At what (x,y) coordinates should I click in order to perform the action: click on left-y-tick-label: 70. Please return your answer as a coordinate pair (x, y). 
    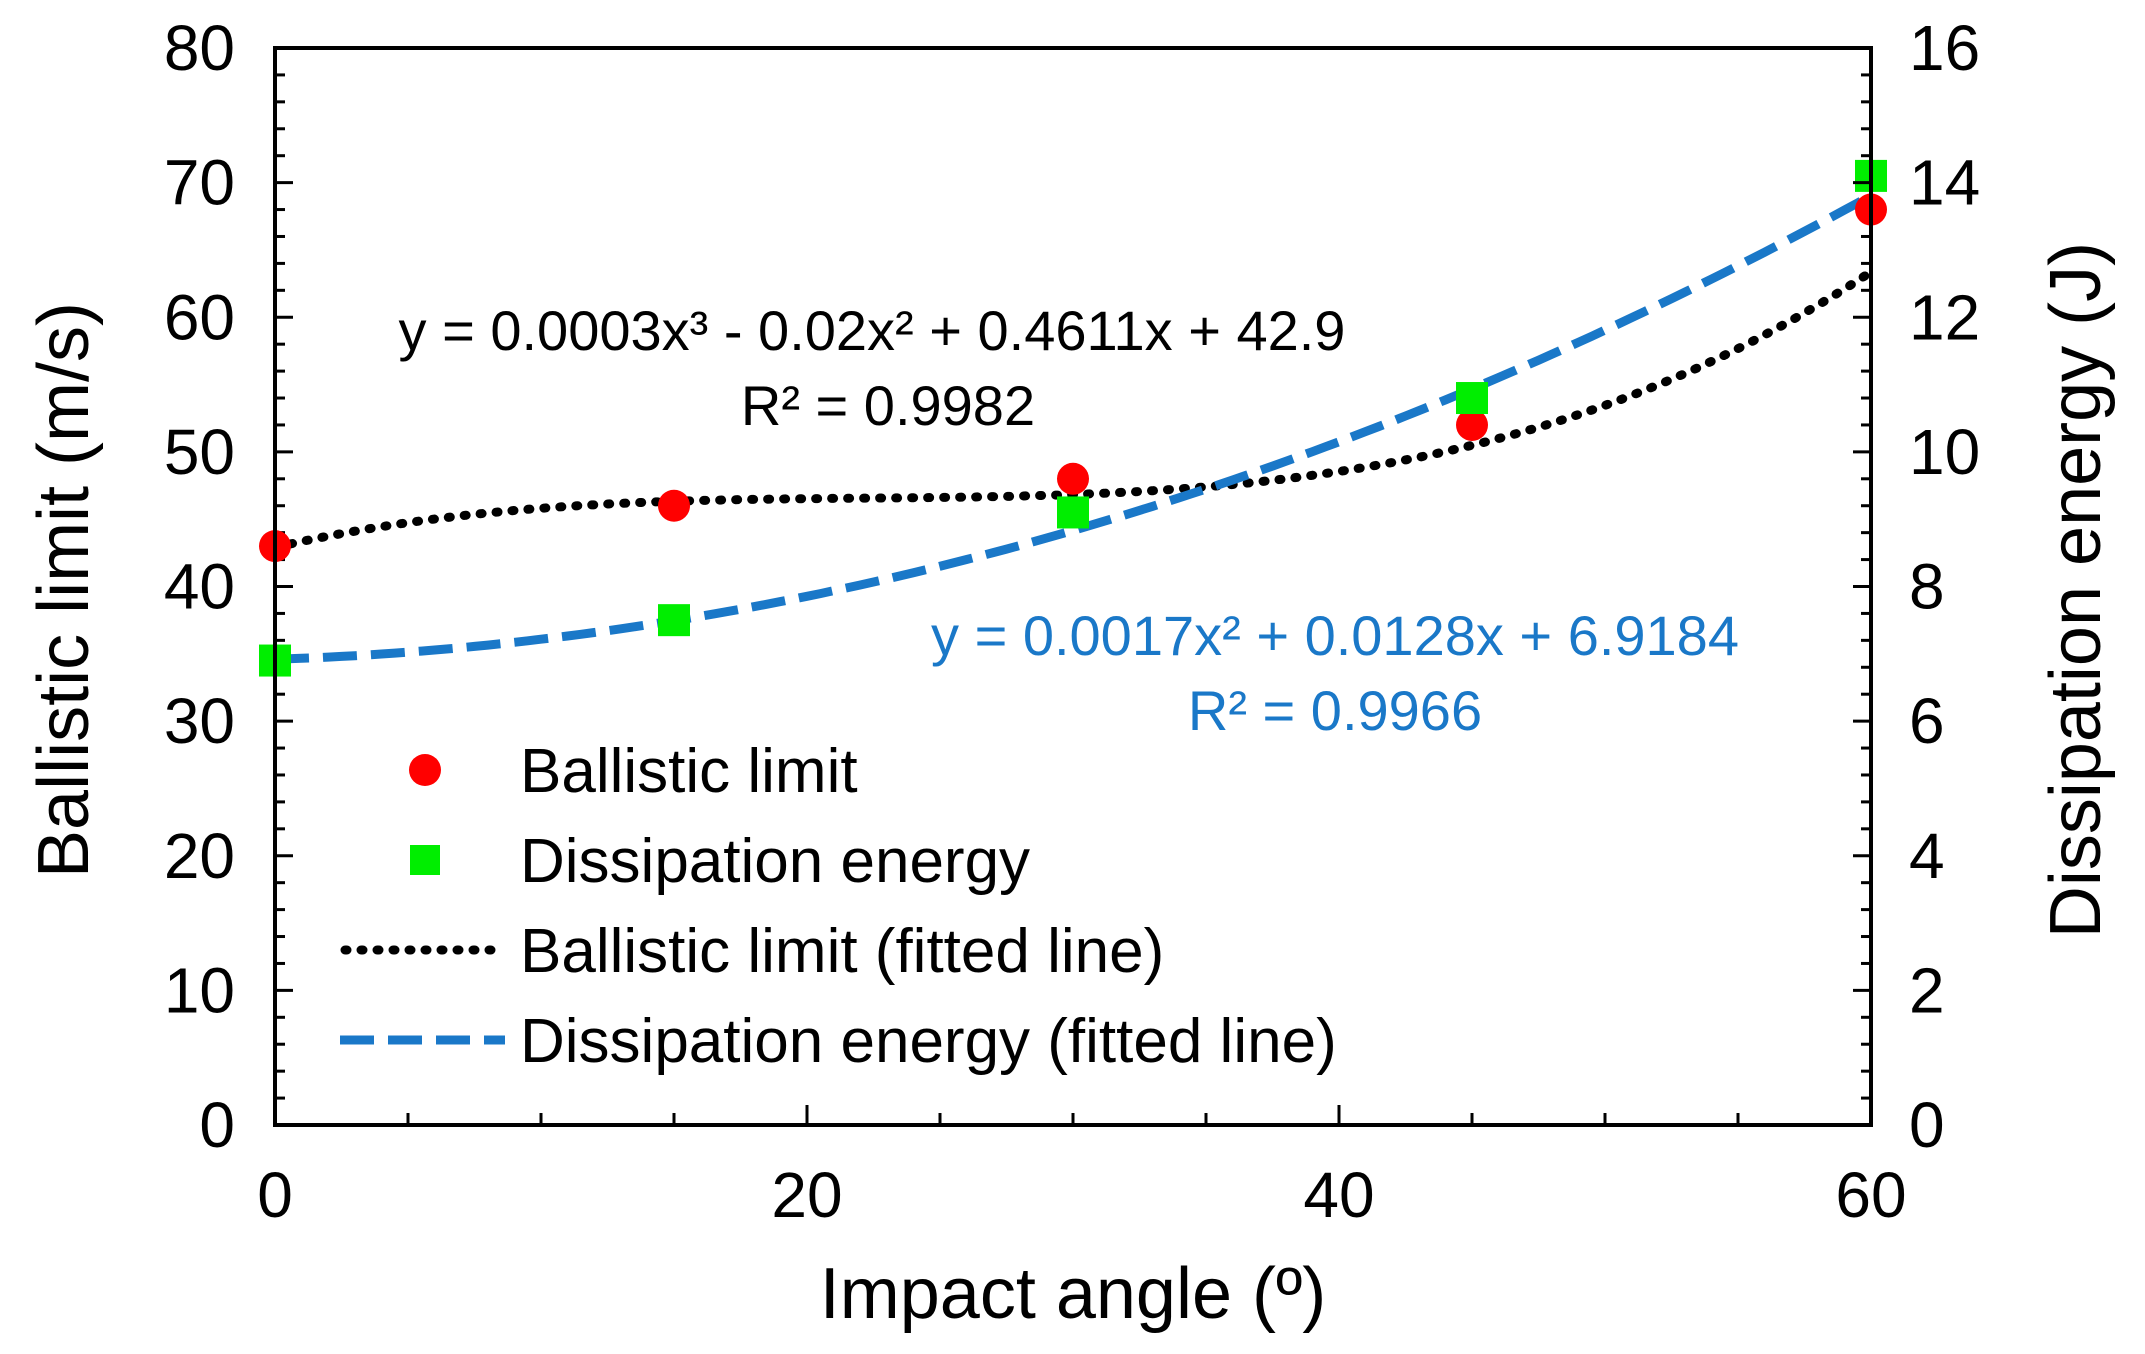
    Looking at the image, I should click on (199, 183).